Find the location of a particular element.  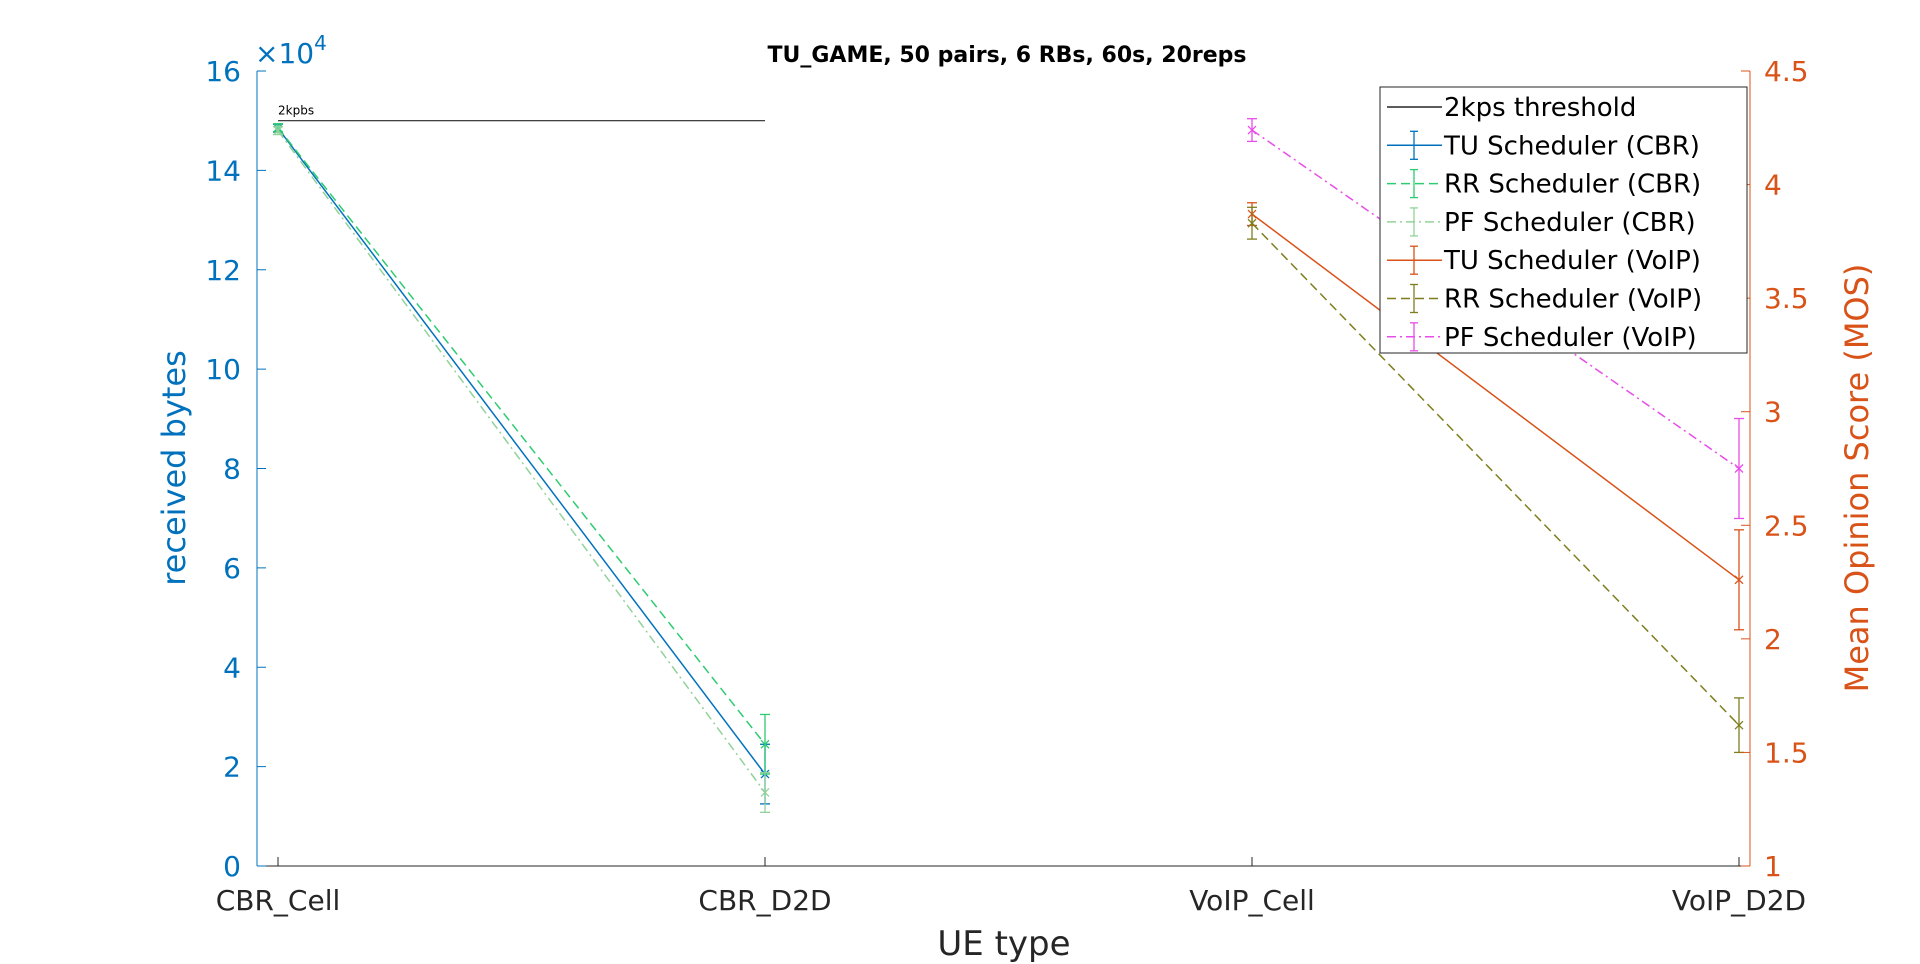

left-axis-tick-label: 12 is located at coordinates (223, 270).